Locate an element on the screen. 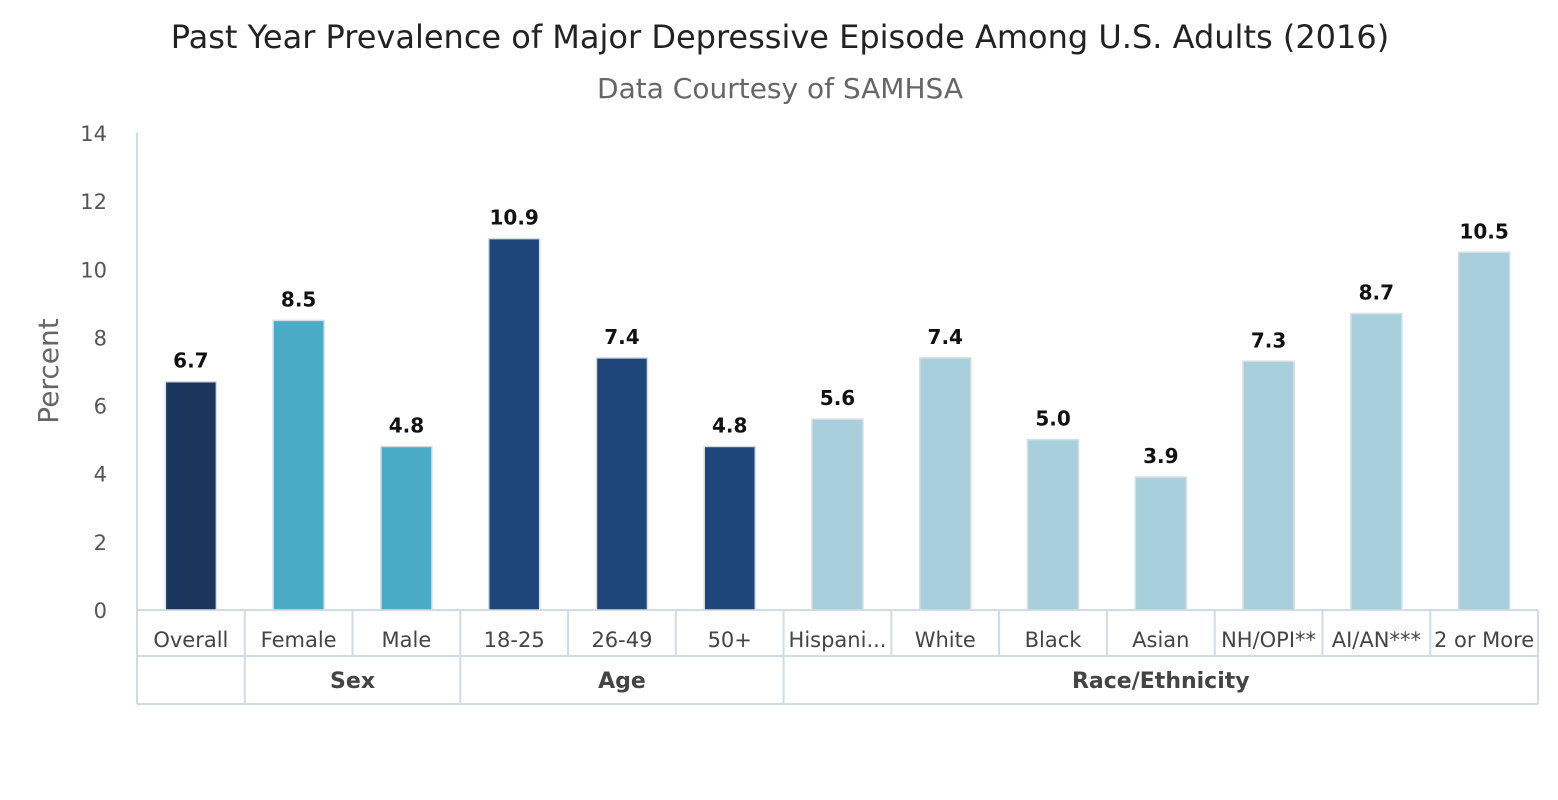  data-label: 8.5 is located at coordinates (298, 299).